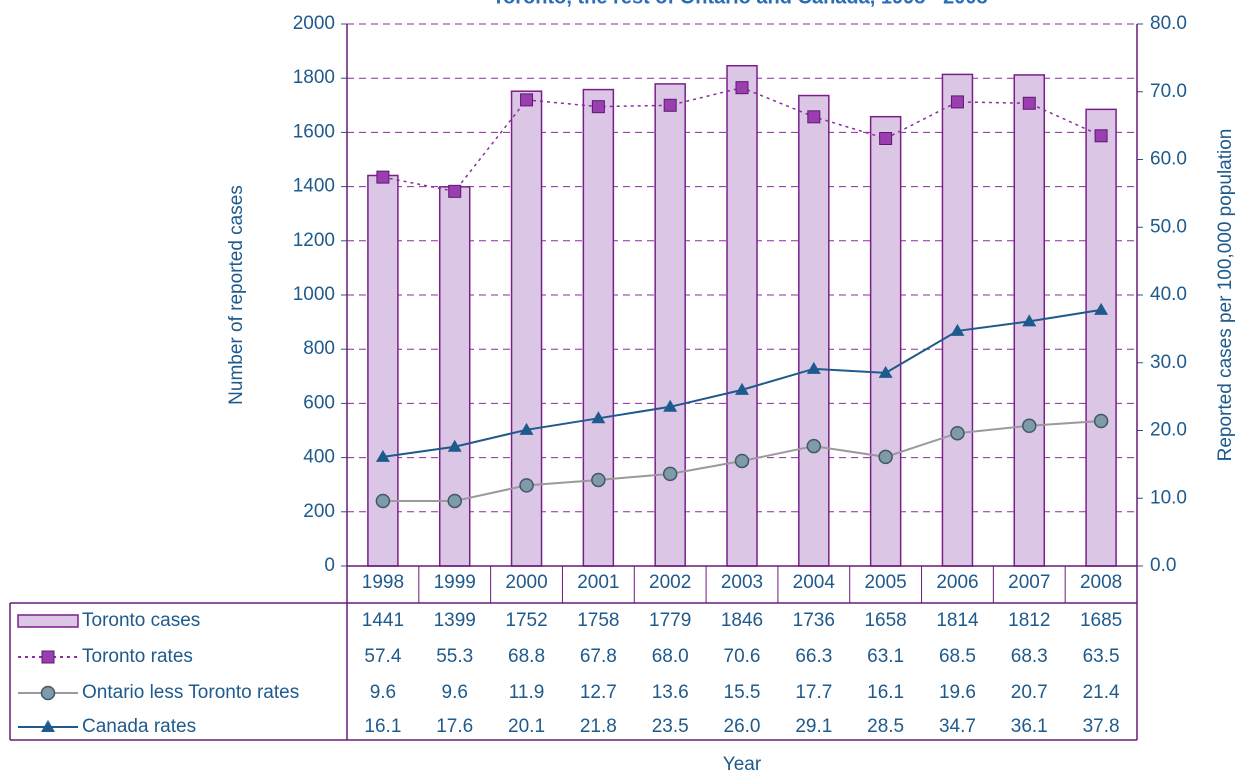 The height and width of the screenshot is (773, 1242). What do you see at coordinates (1101, 726) in the screenshot?
I see `table-cell: 37.8` at bounding box center [1101, 726].